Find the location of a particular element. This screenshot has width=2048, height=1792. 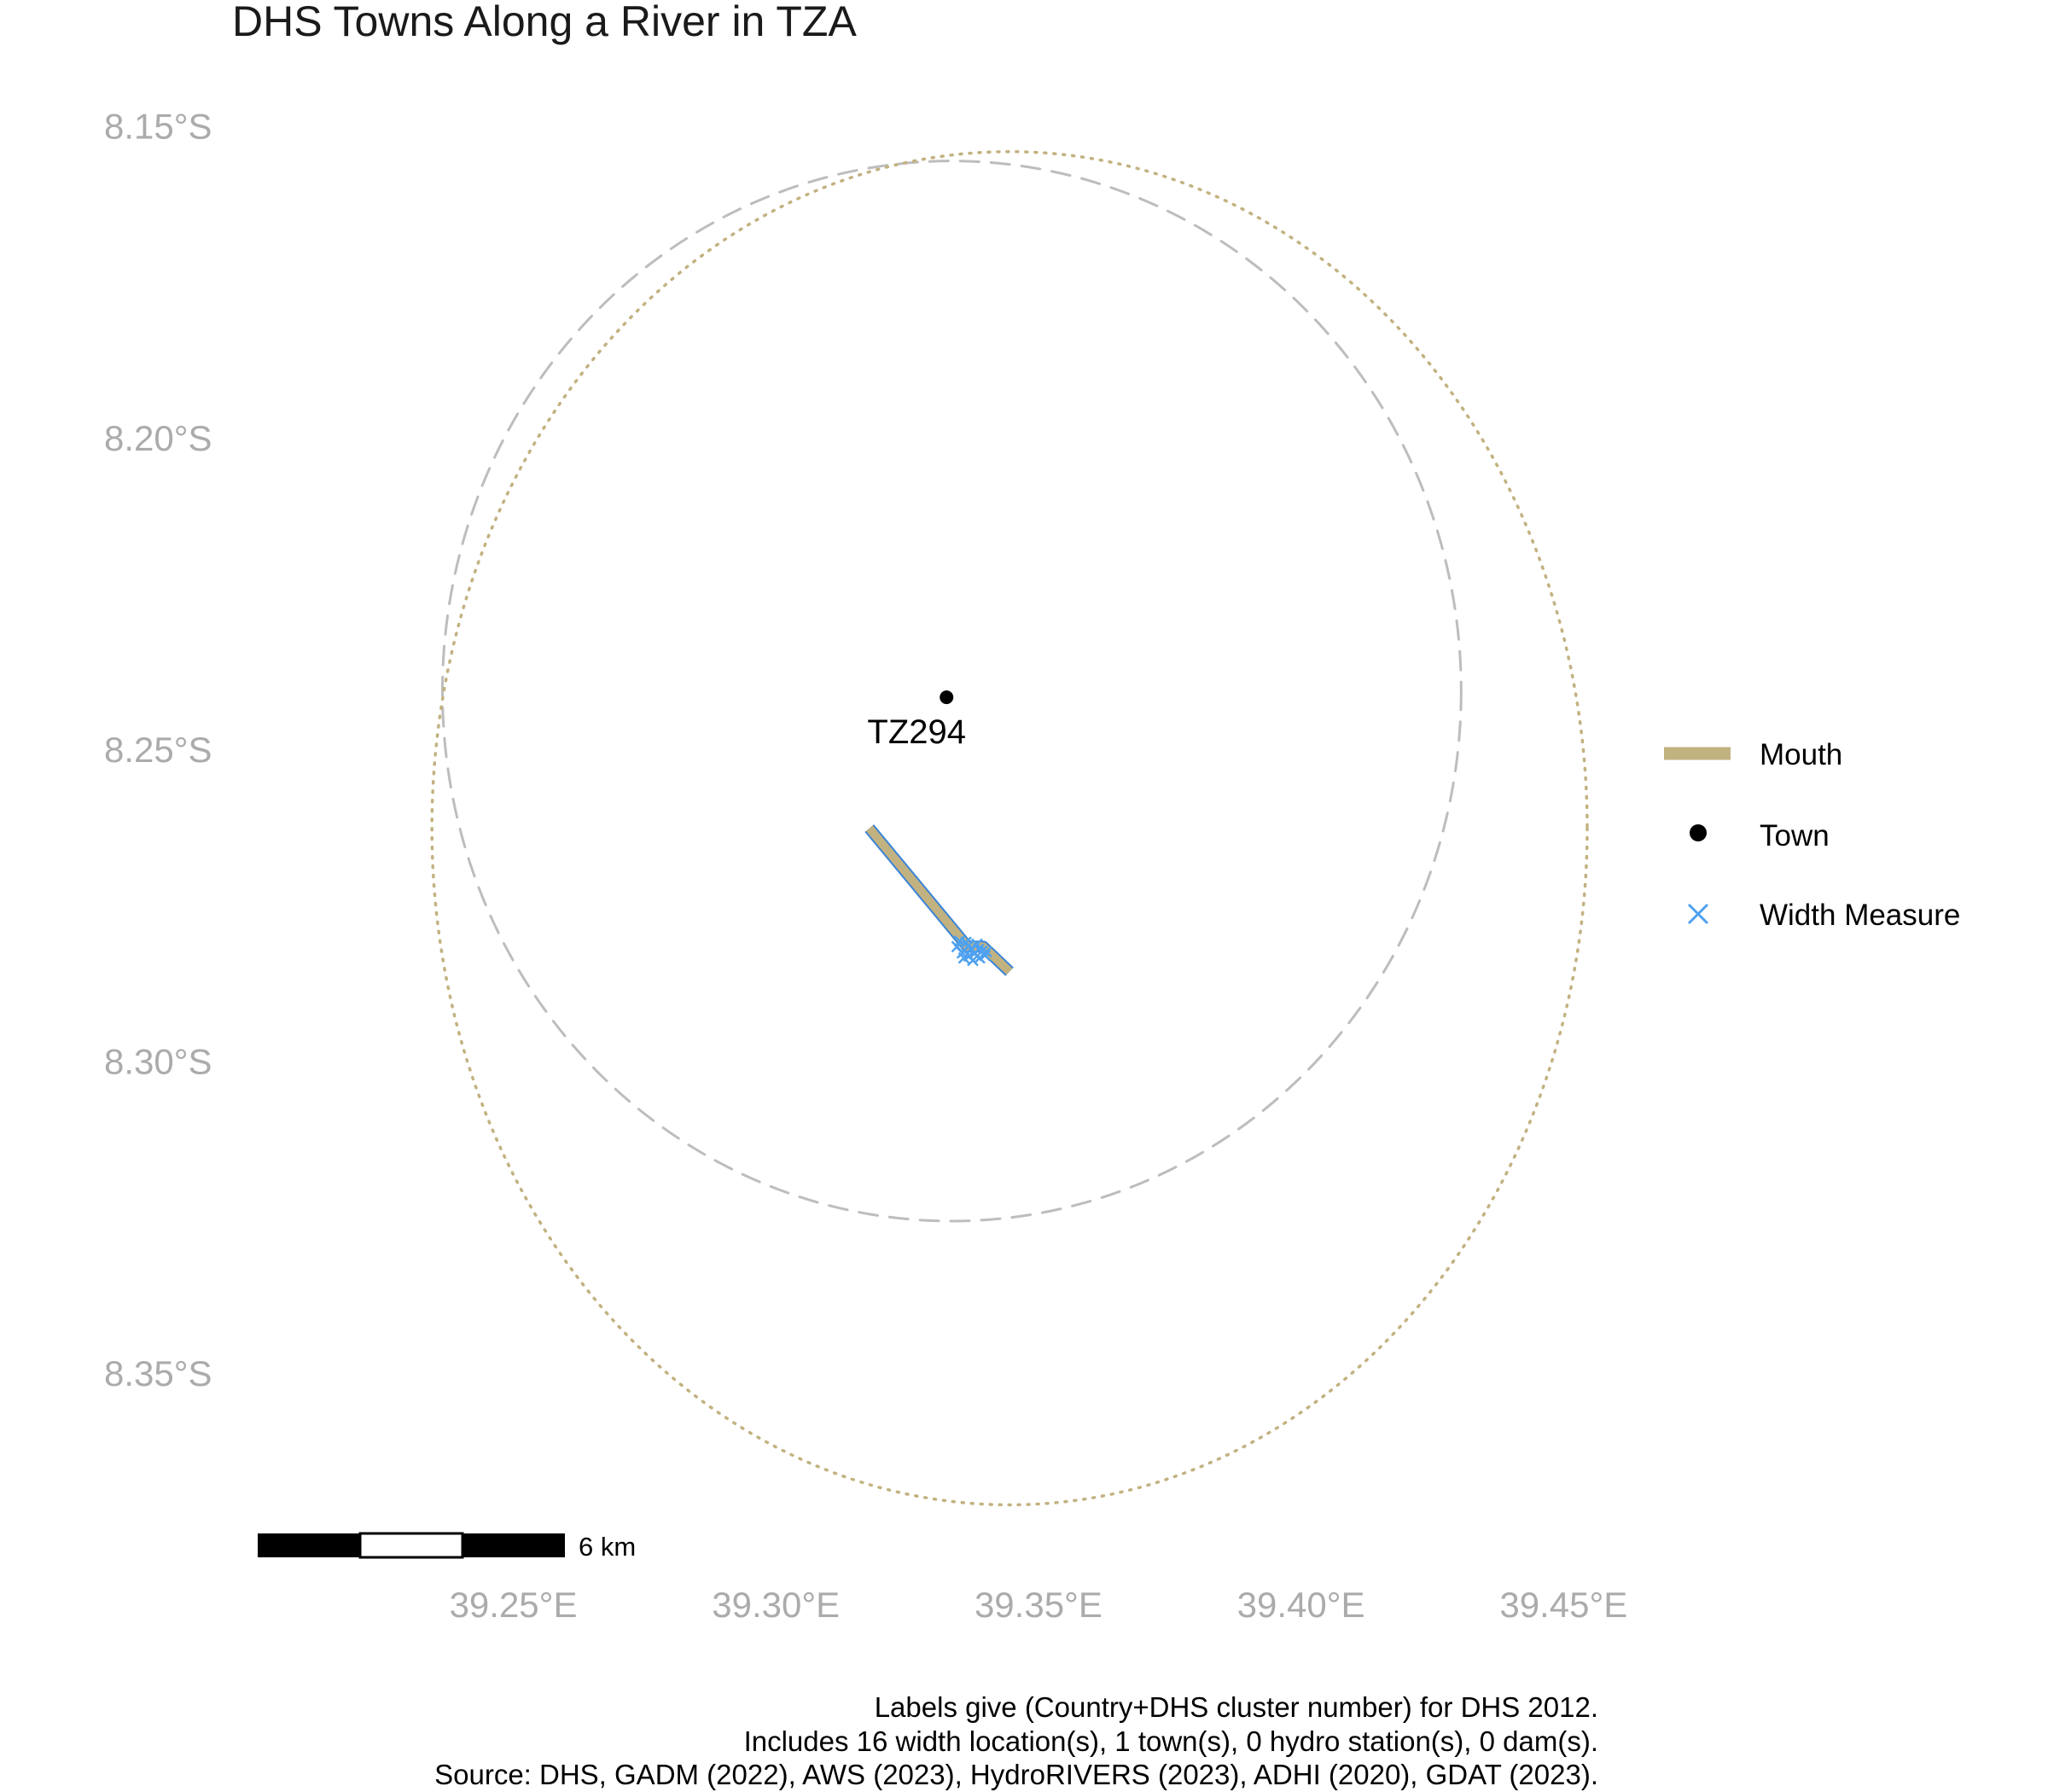

map-title: DHS Towns Along a River in TZA is located at coordinates (544, 22).